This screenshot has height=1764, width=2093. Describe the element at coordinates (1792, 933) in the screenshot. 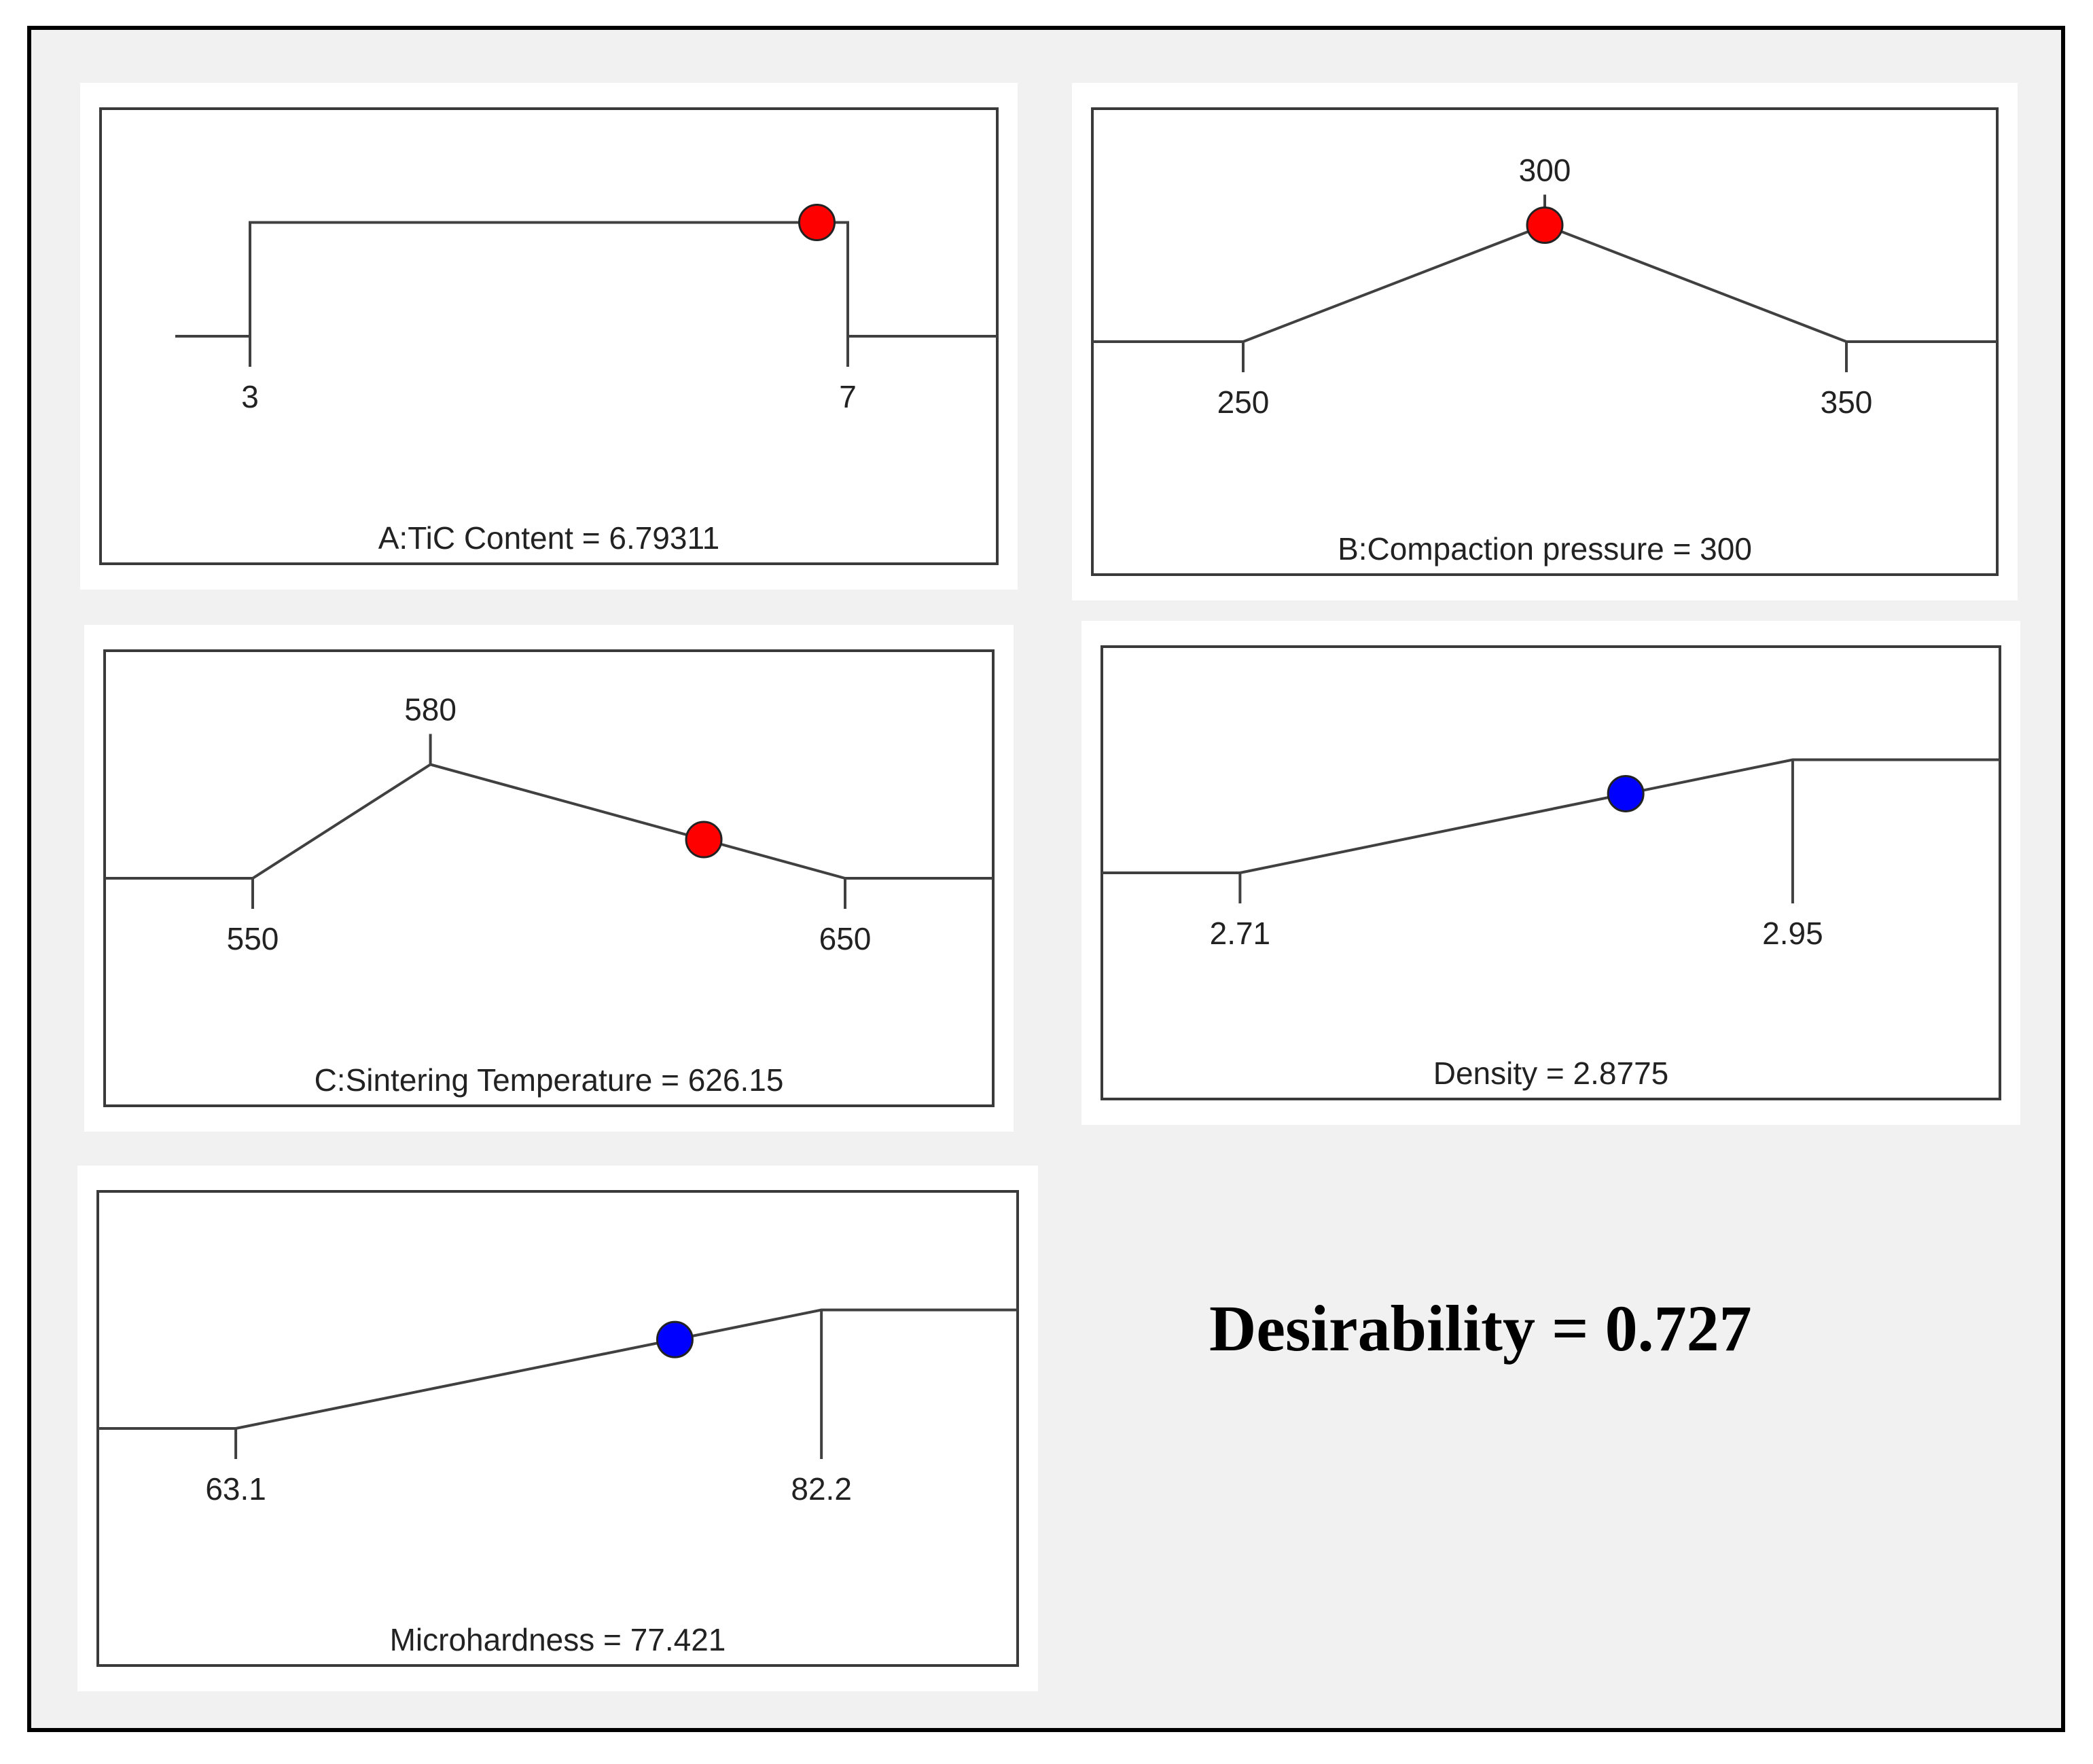

I see `tick-label: 2.95` at that location.